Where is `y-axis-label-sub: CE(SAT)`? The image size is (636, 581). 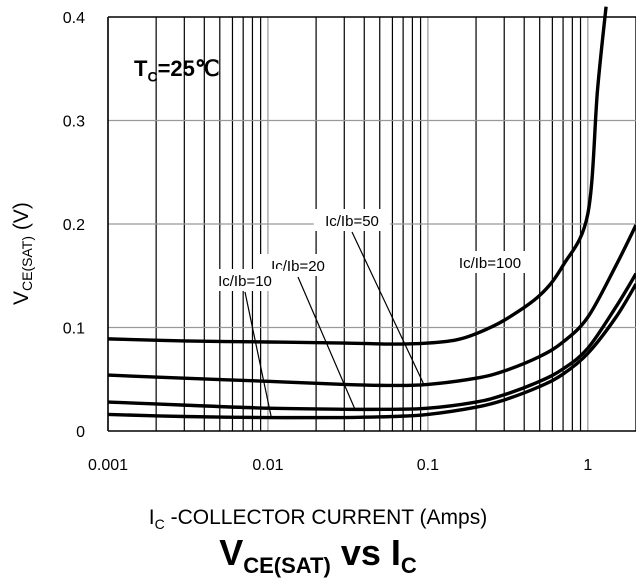
y-axis-label-sub: CE(SAT) is located at coordinates (27, 263).